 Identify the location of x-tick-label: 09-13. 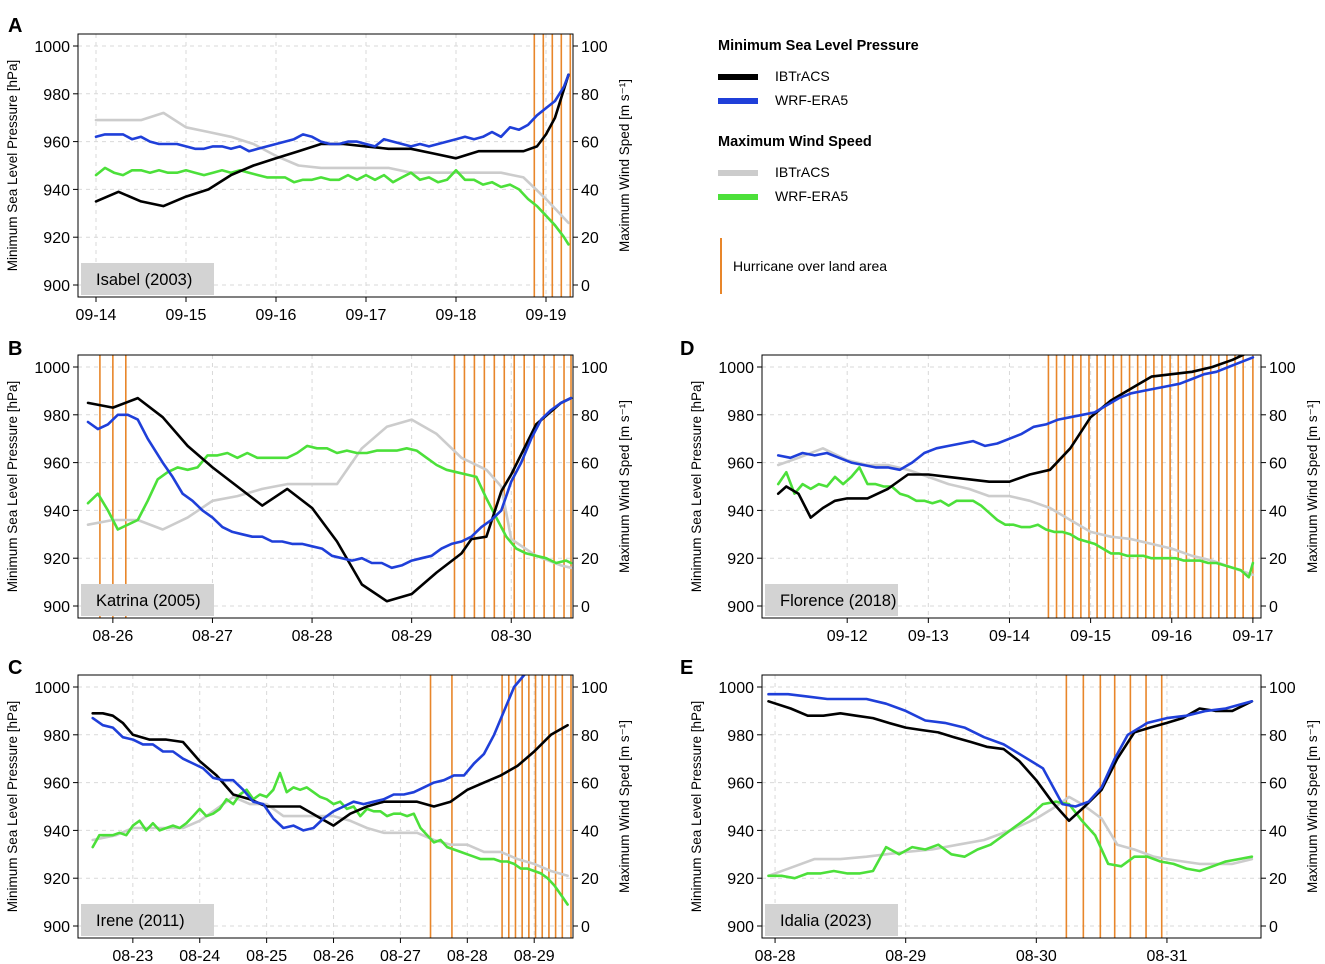
(928, 636).